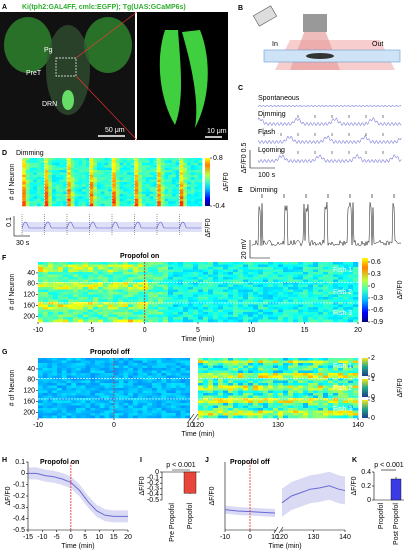  What do you see at coordinates (49, 104) in the screenshot?
I see `region-label: DRN` at bounding box center [49, 104].